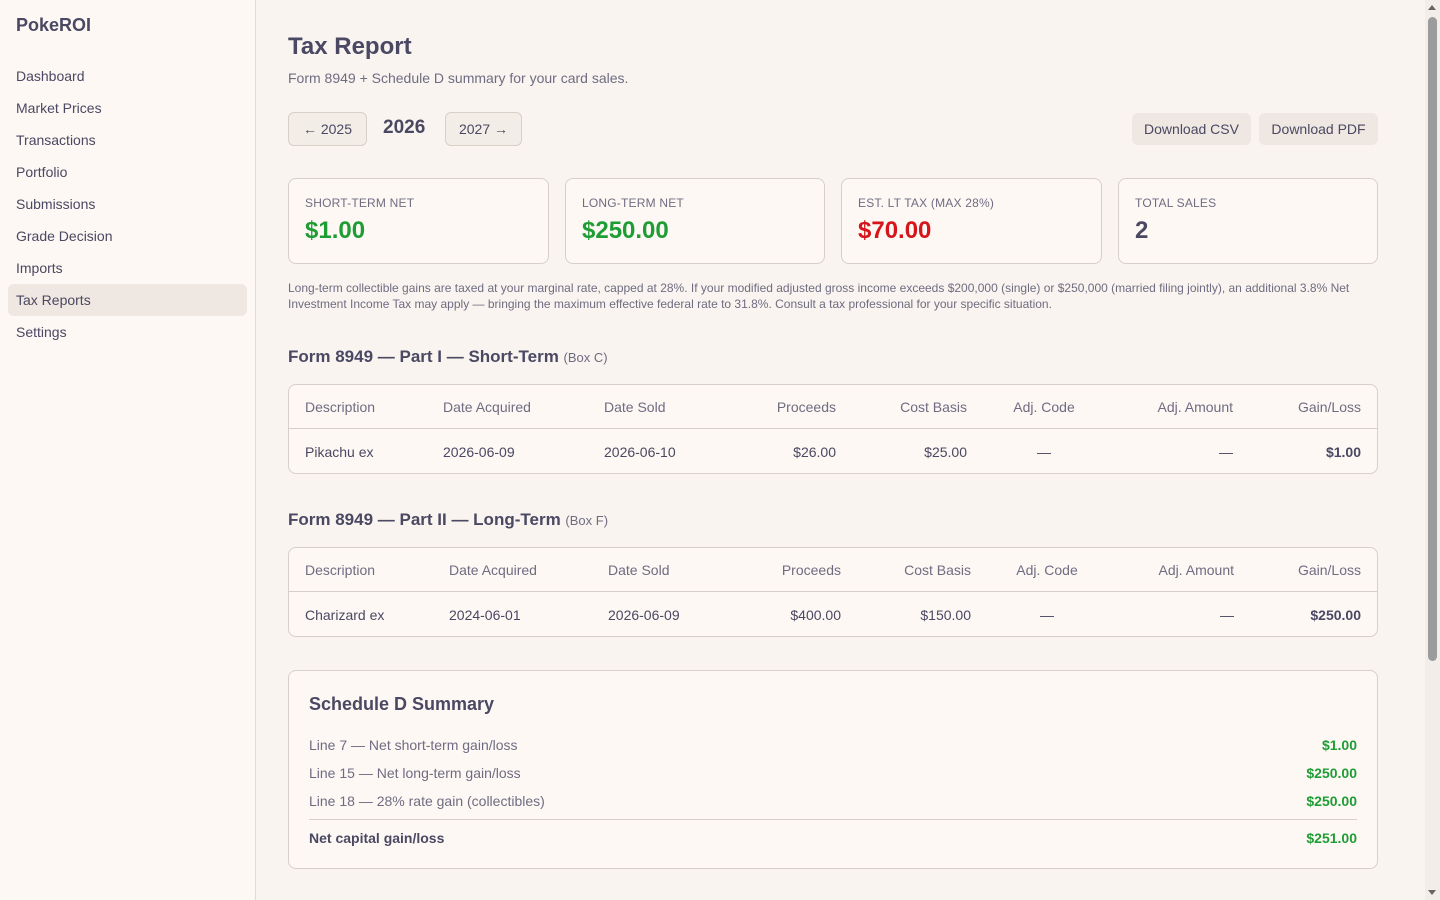 The width and height of the screenshot is (1440, 900). I want to click on current-year: 2026, so click(404, 127).